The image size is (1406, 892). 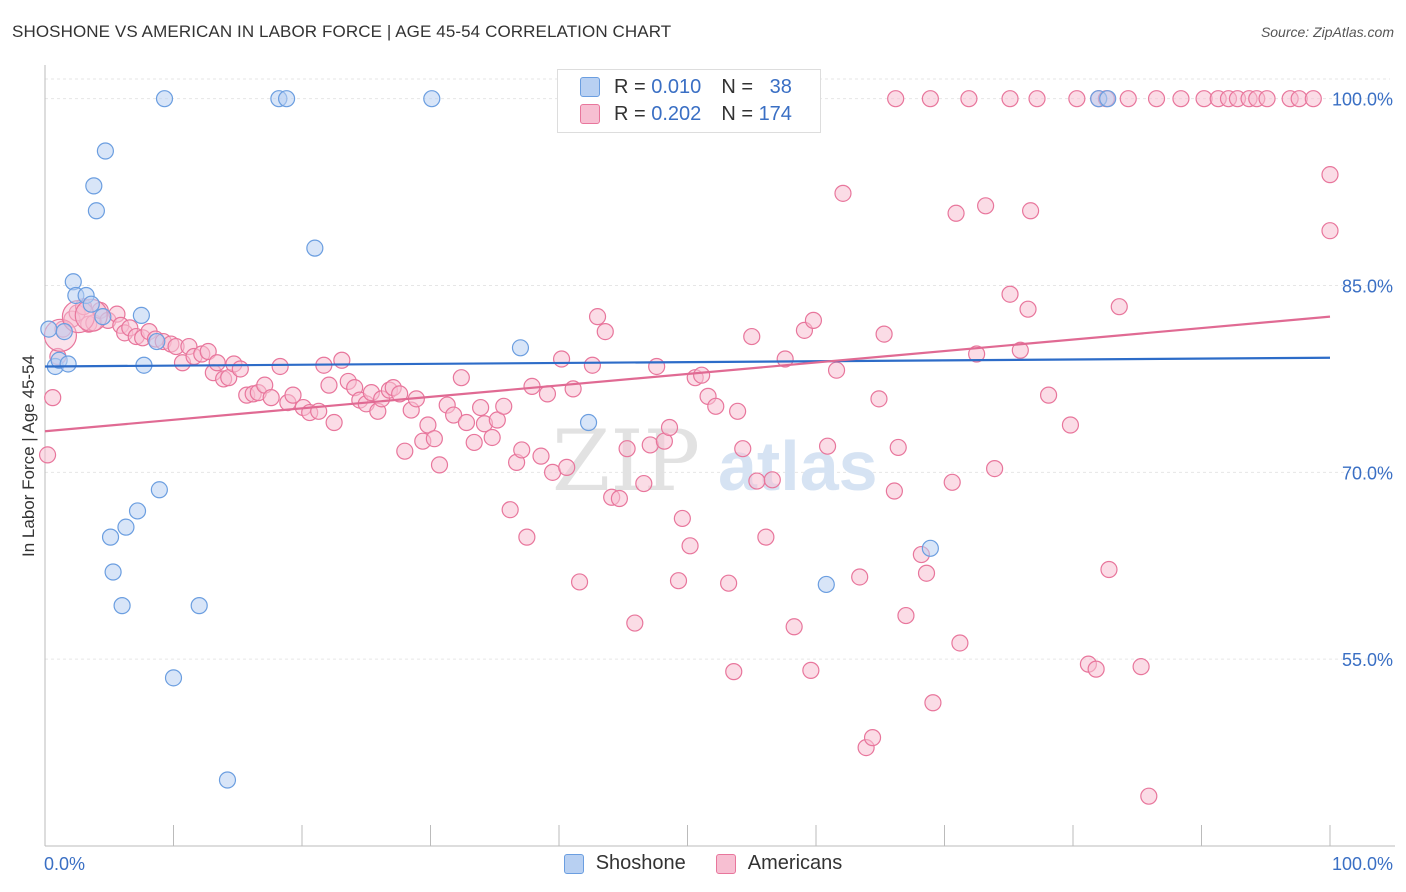 I want to click on y-tick-label: 70.0%, so click(x=1367, y=473).